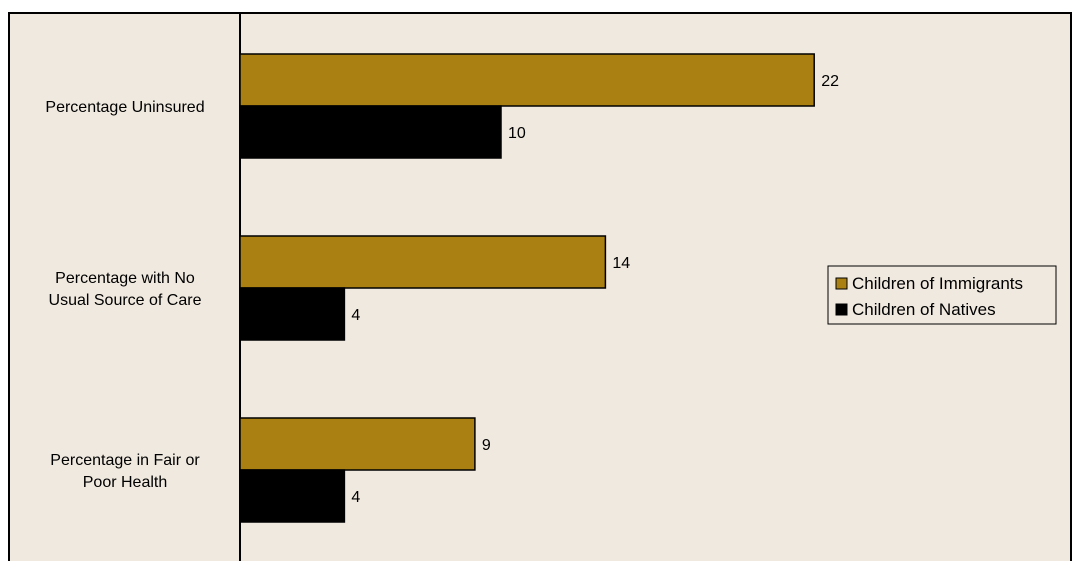 The height and width of the screenshot is (566, 1073). Describe the element at coordinates (125, 460) in the screenshot. I see `category-label-line: Percentage in Fair or` at that location.